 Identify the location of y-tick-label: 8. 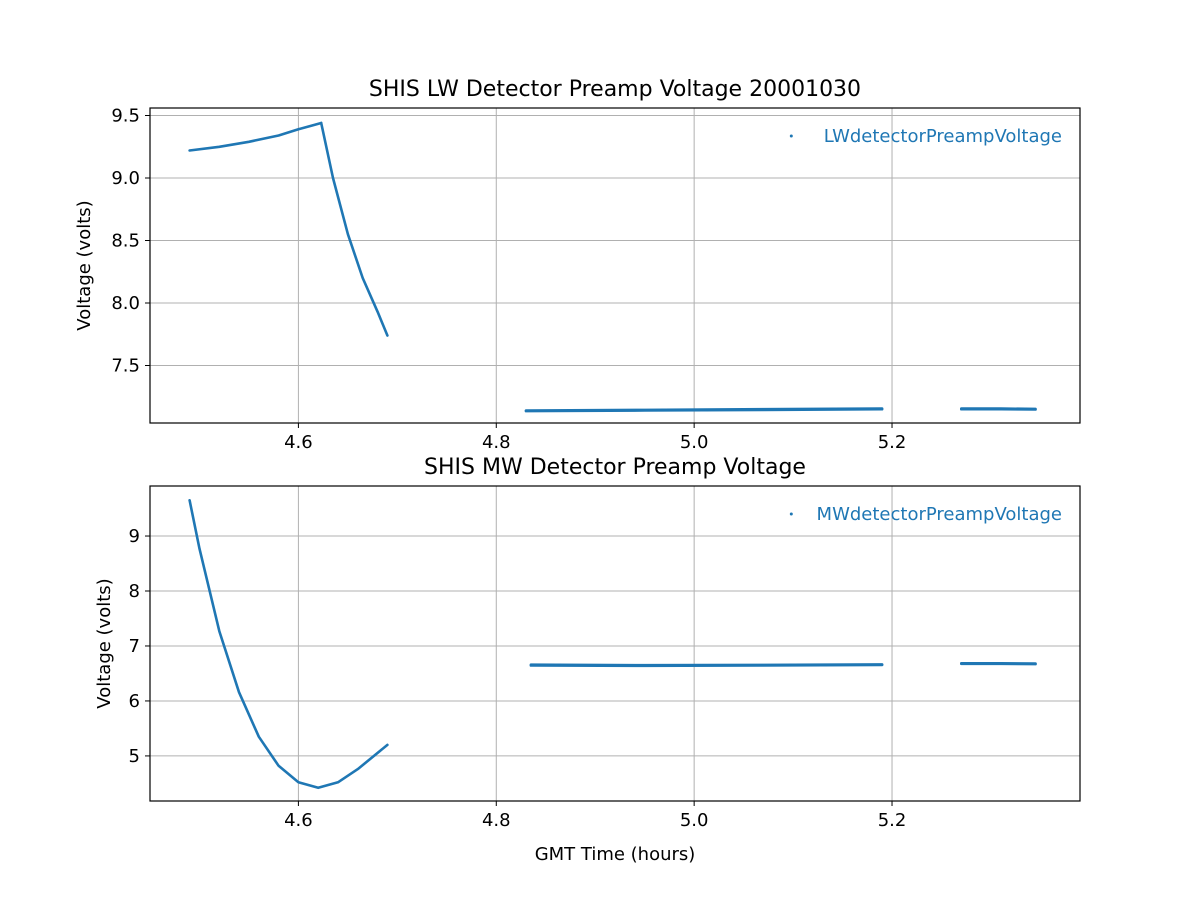
(134, 591).